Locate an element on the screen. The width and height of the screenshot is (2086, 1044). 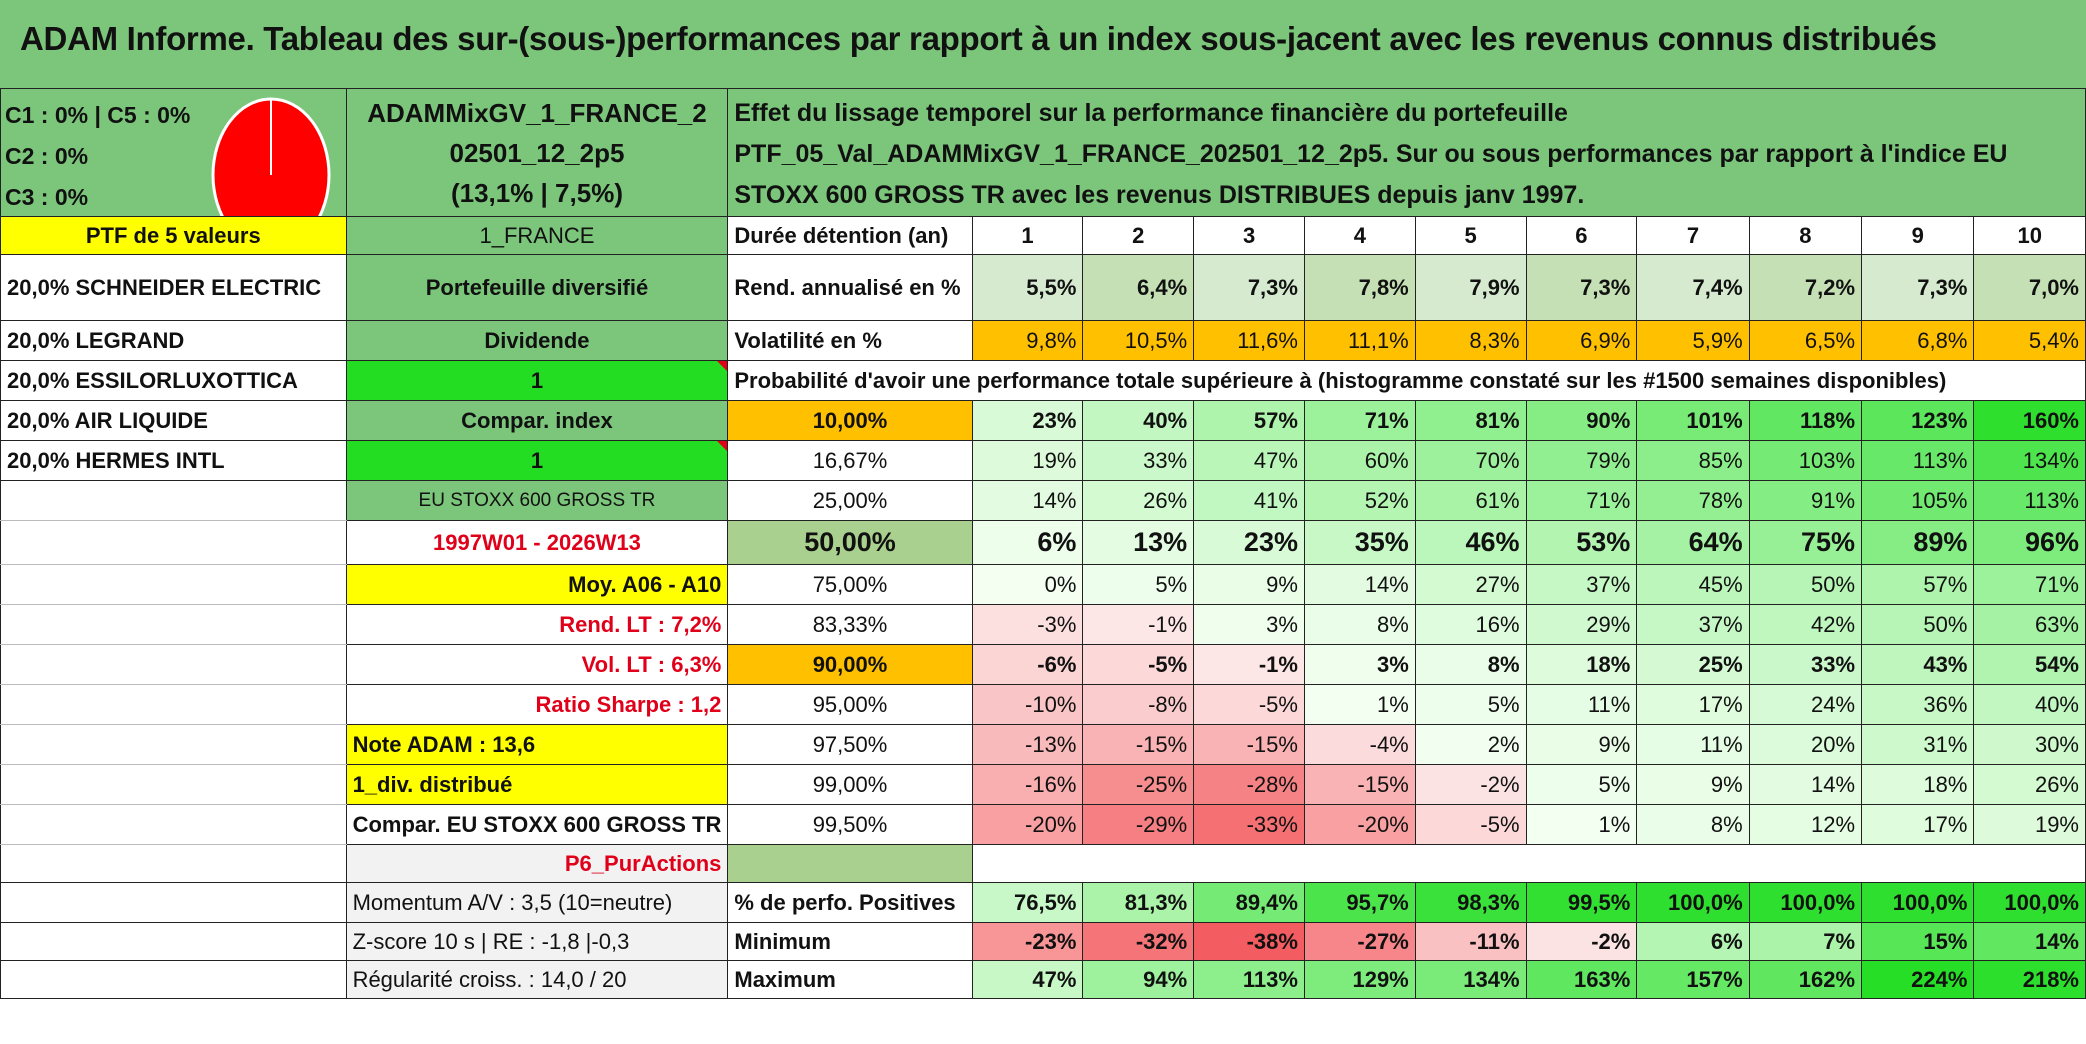
prob-value: 18% is located at coordinates (1918, 784).